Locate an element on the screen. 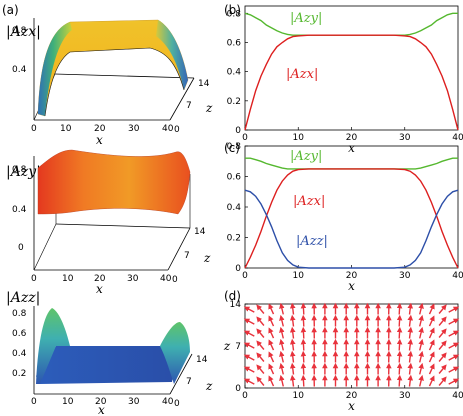 The image size is (463, 416). box-edge is located at coordinates (181, 374).